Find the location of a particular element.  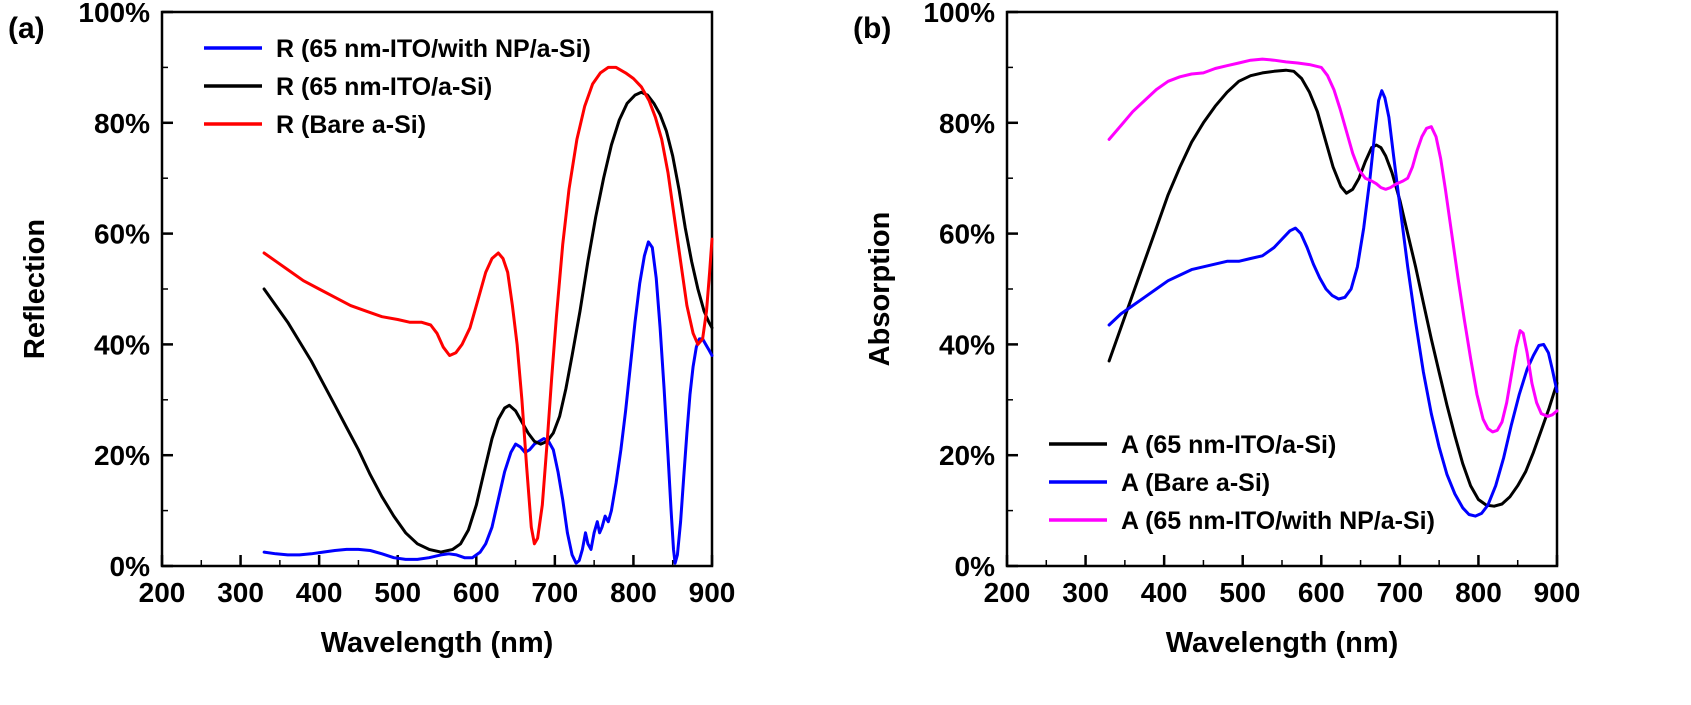

legend-label: A (Bare a-Si) is located at coordinates (1195, 483).